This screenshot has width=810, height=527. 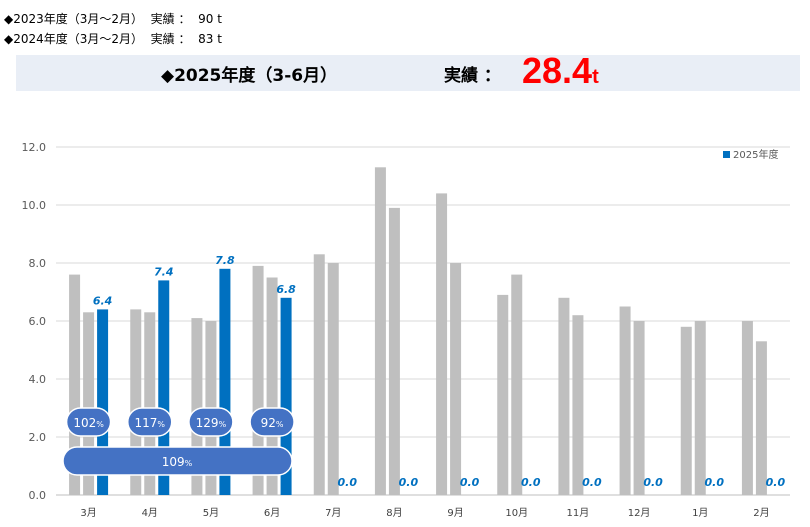 I want to click on banner-result: 28.4t, so click(x=560, y=71).